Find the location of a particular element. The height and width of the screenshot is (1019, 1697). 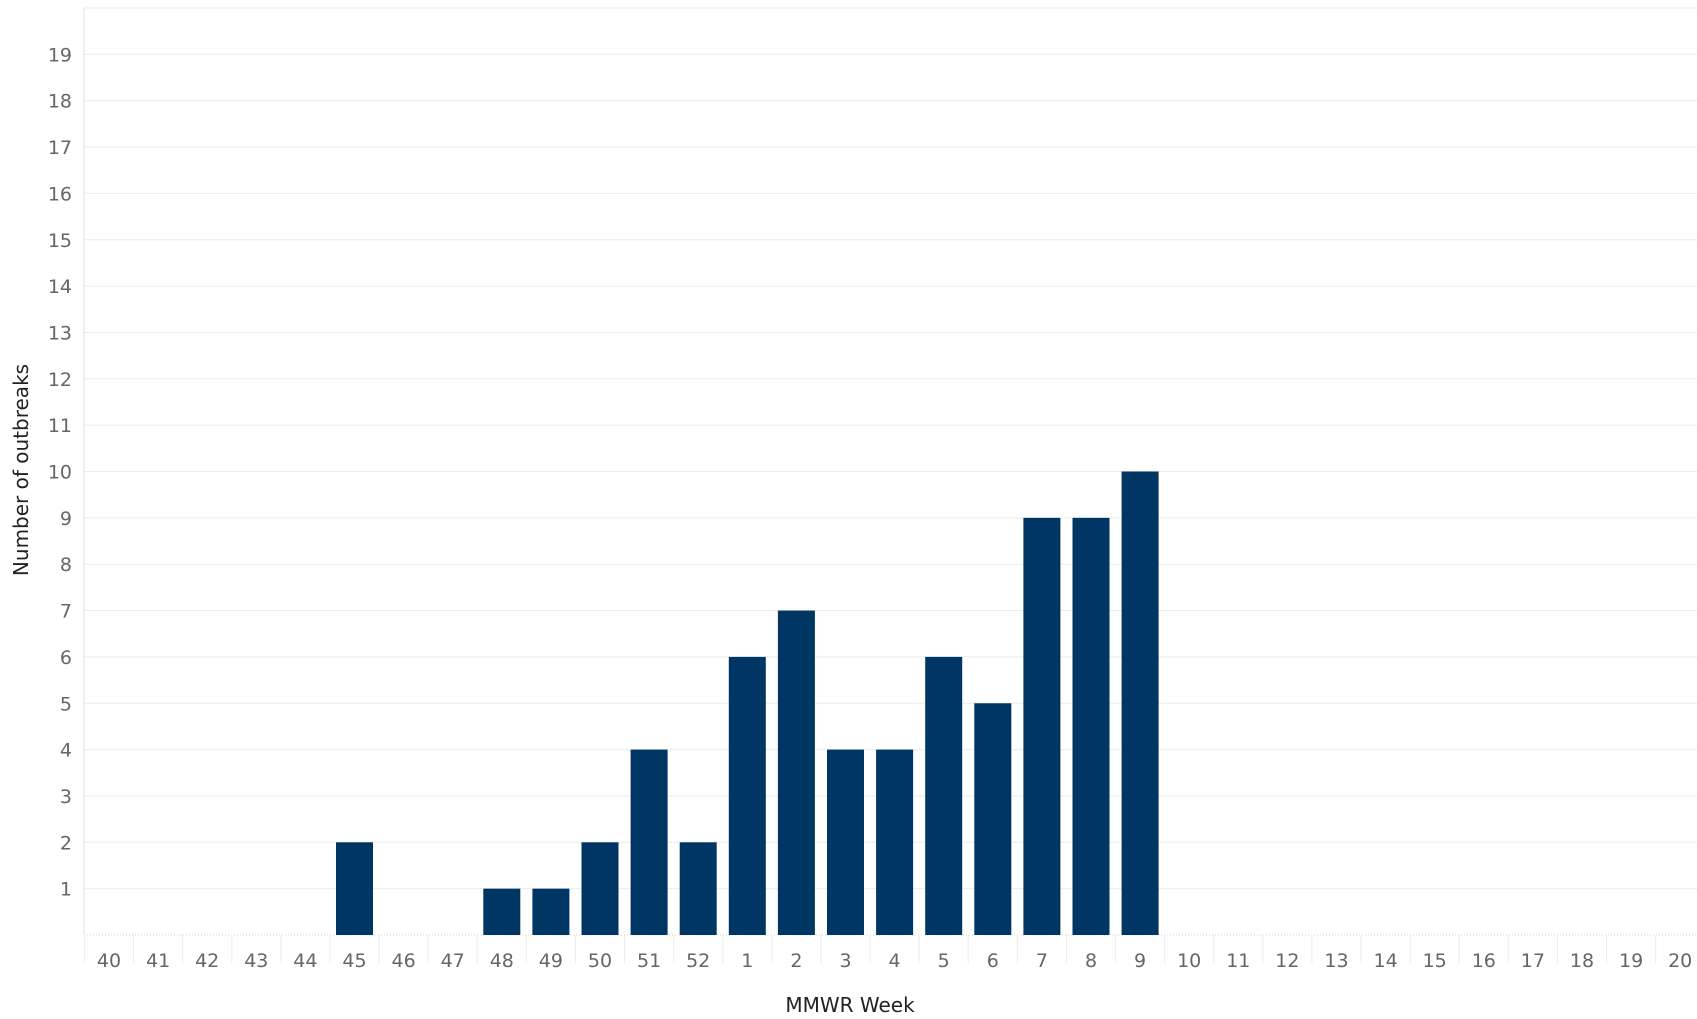

y-tick-label: 4 is located at coordinates (66, 751).